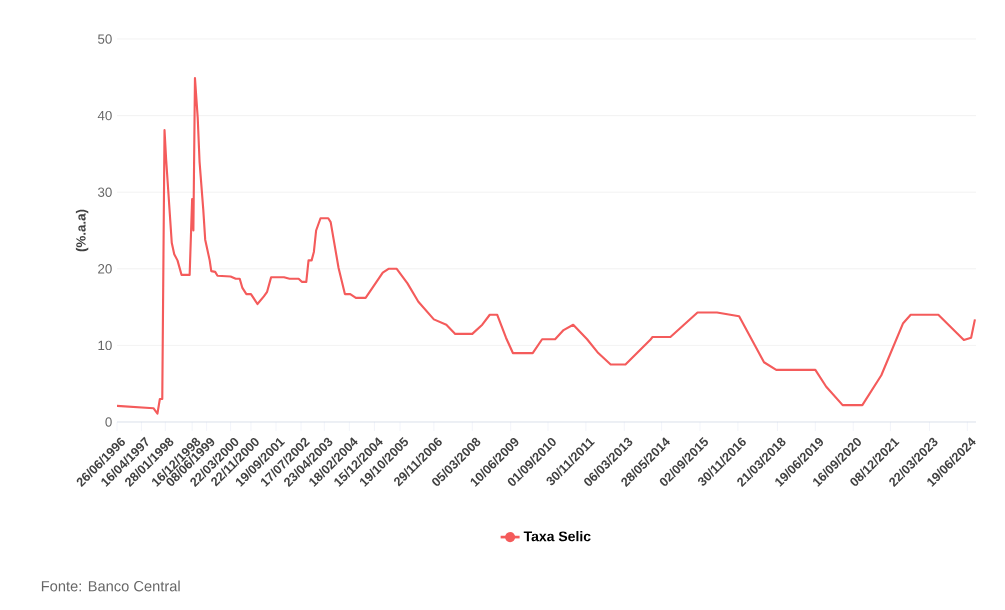  Describe the element at coordinates (110, 586) in the screenshot. I see `source-note: Fonte: Banco Central` at that location.